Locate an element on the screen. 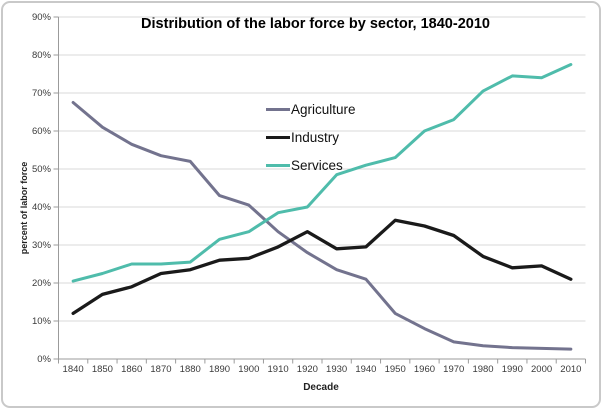 Image resolution: width=602 pixels, height=412 pixels. x-tick-label: 1990 is located at coordinates (512, 369).